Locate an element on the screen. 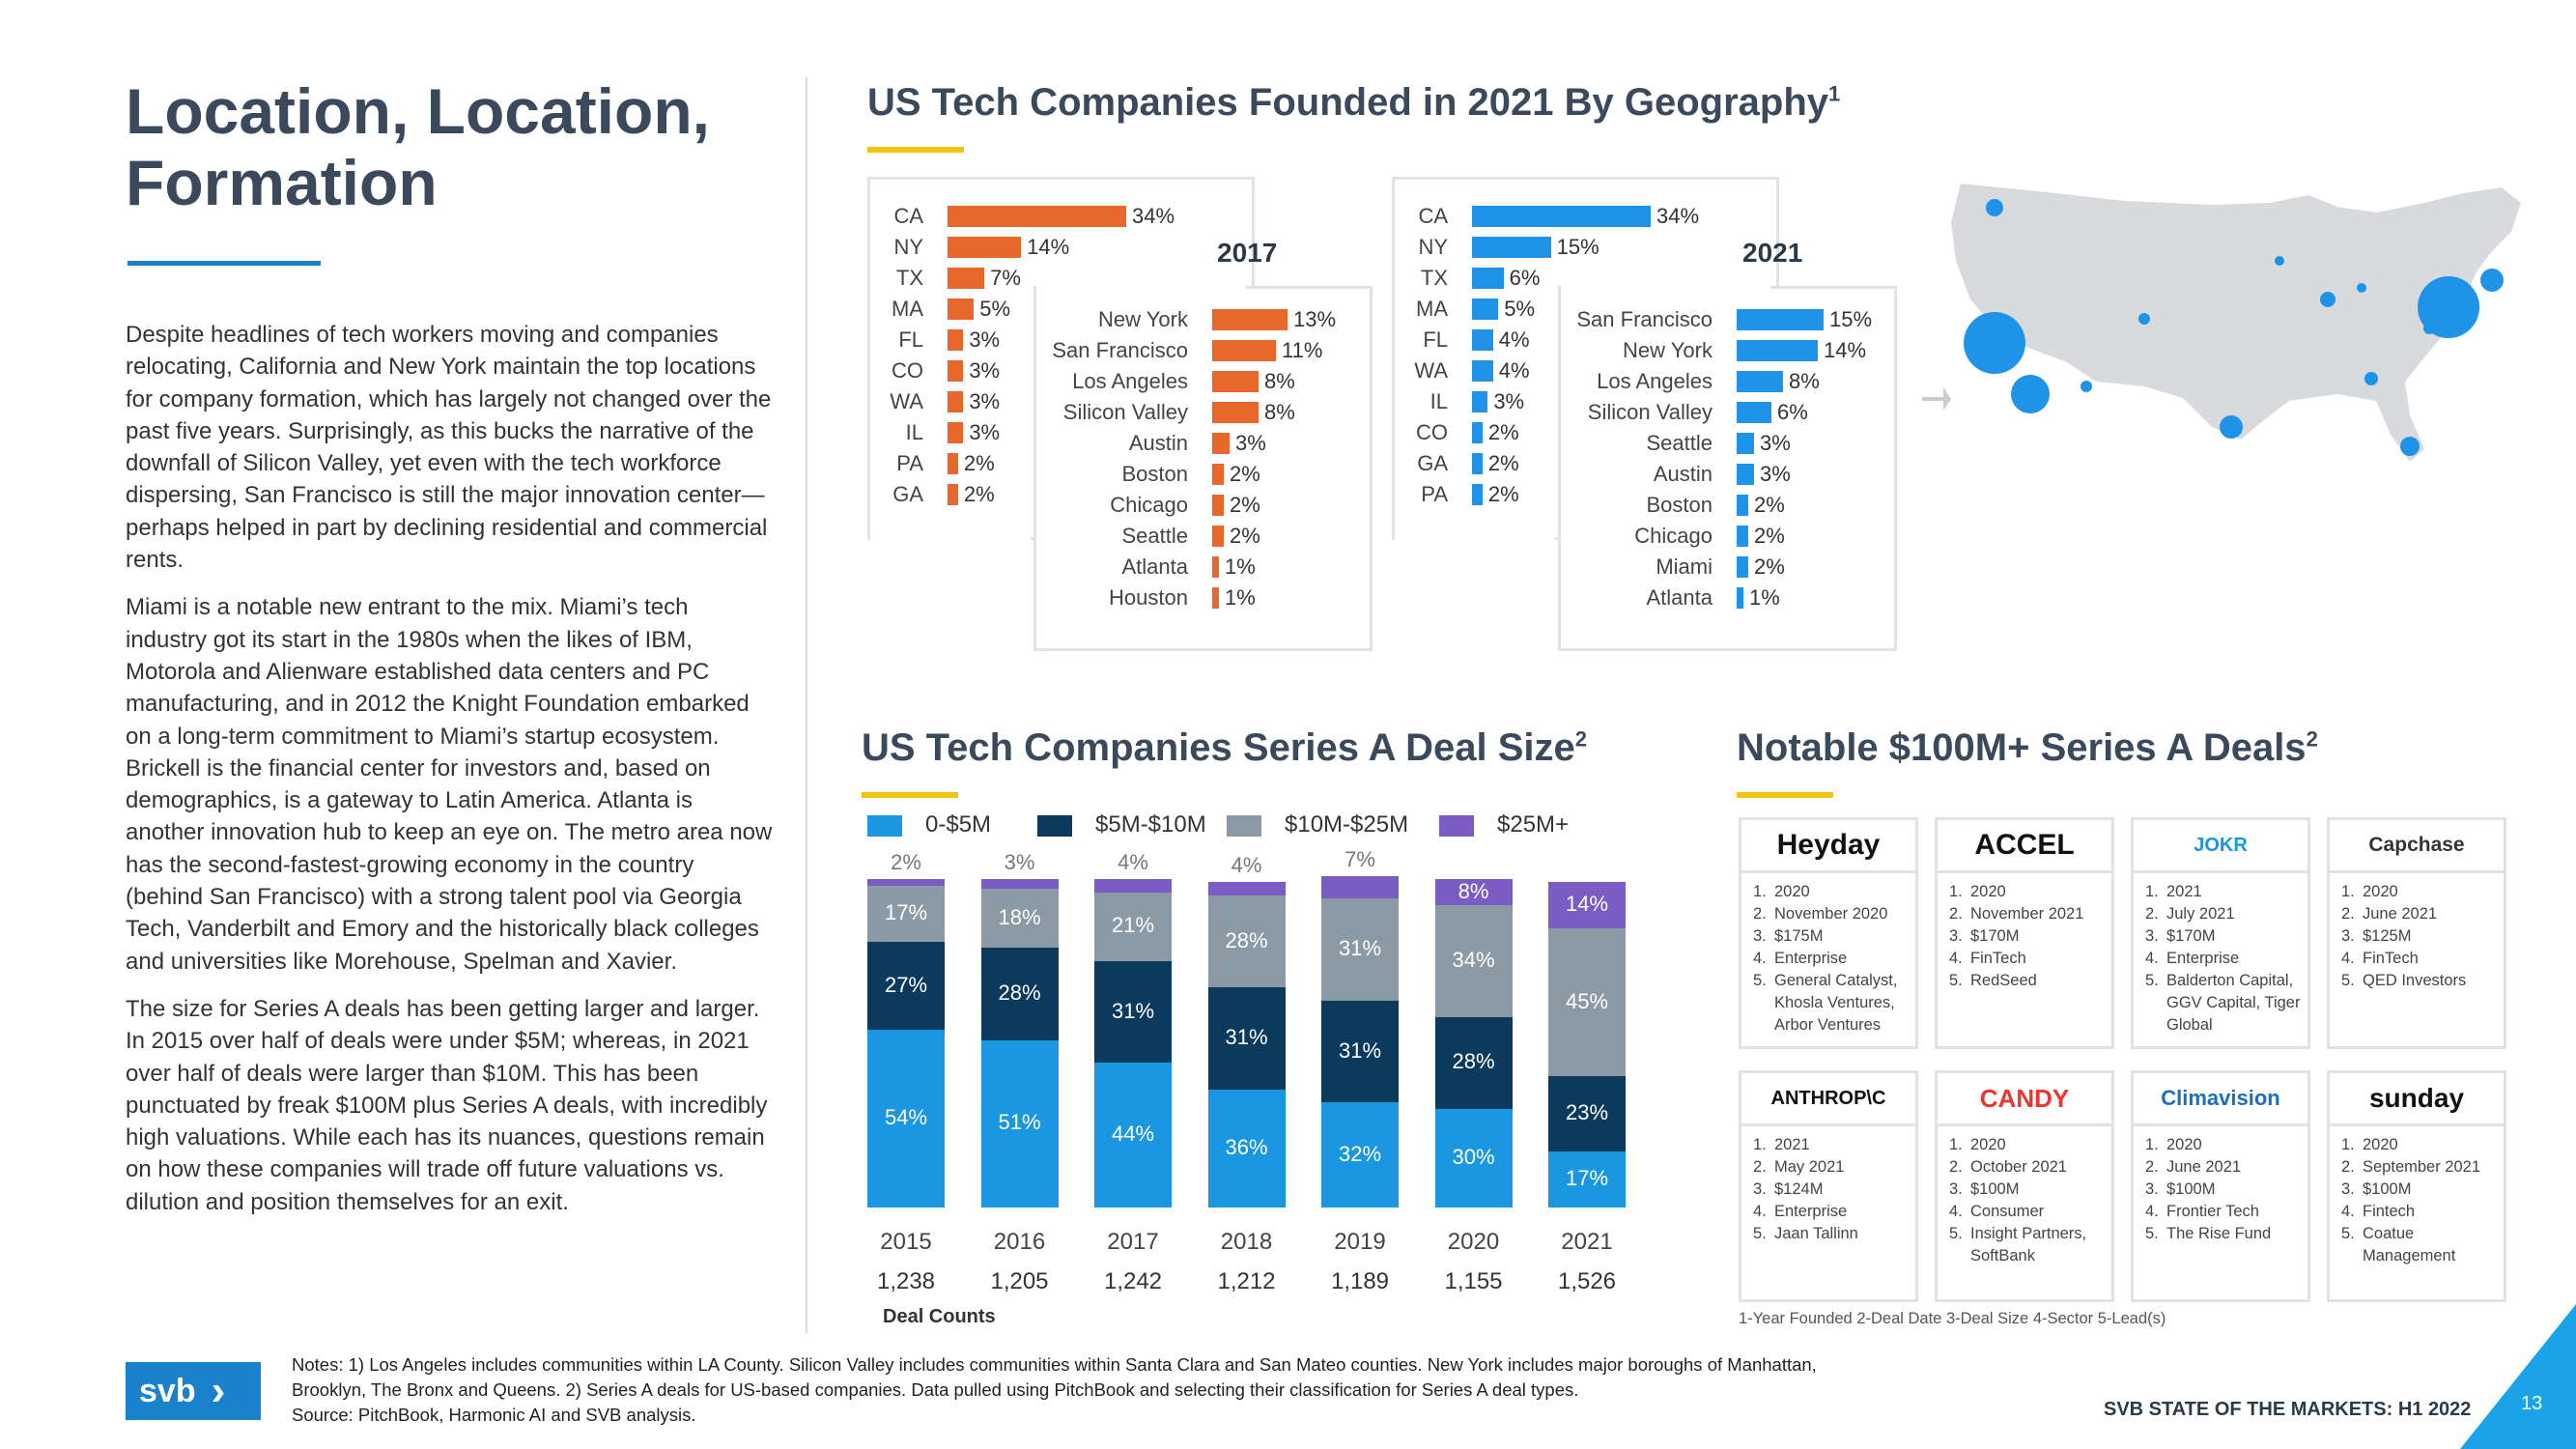 The width and height of the screenshot is (2576, 1449). deal-detail-item: 5. The Rise Fund is located at coordinates (2226, 1234).